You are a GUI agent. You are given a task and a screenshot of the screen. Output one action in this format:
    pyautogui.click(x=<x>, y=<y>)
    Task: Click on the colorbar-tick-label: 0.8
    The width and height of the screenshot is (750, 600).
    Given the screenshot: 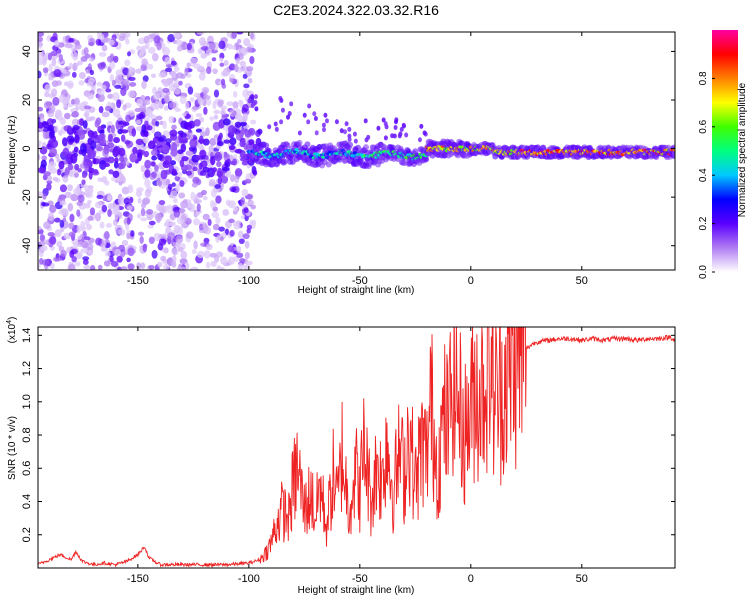 What is the action you would take?
    pyautogui.click(x=703, y=78)
    